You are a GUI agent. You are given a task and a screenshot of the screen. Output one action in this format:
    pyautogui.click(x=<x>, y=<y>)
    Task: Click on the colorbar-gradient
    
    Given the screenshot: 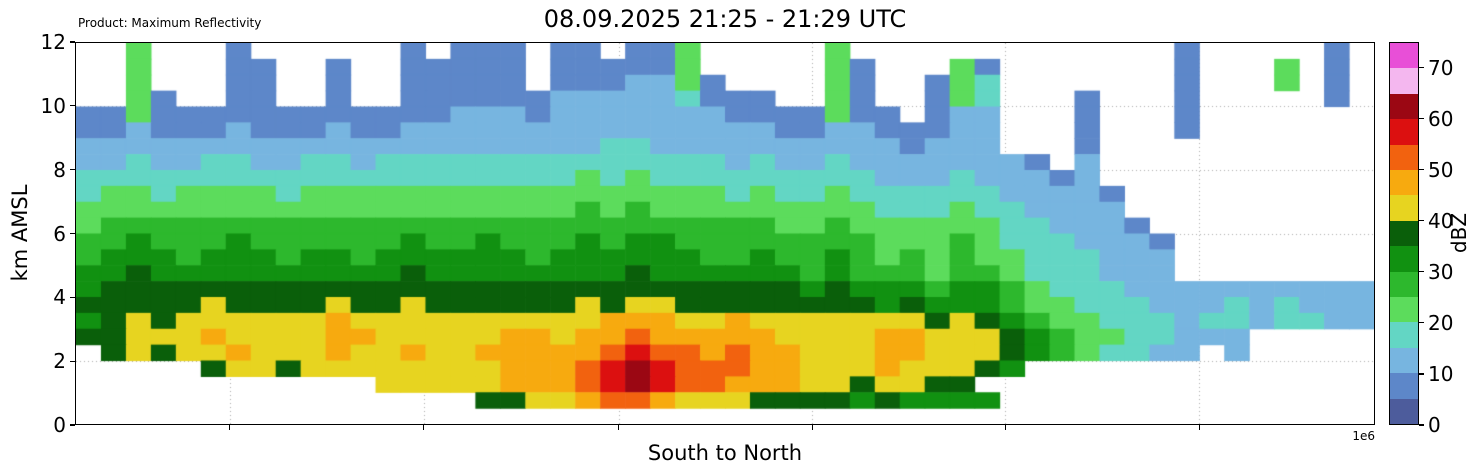 What is the action you would take?
    pyautogui.click(x=1404, y=233)
    